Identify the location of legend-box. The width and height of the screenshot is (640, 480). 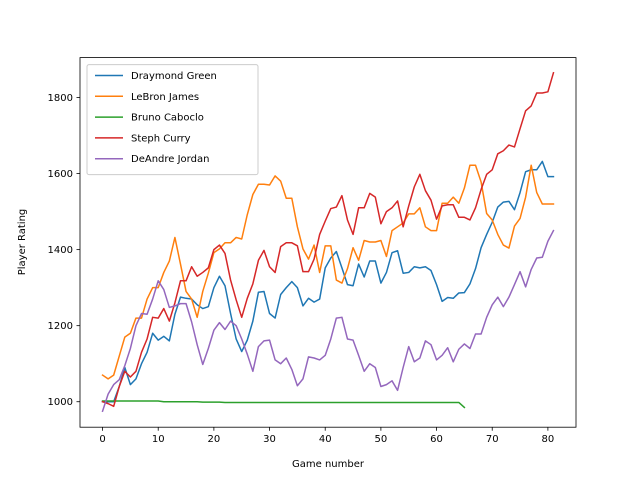
(172, 120).